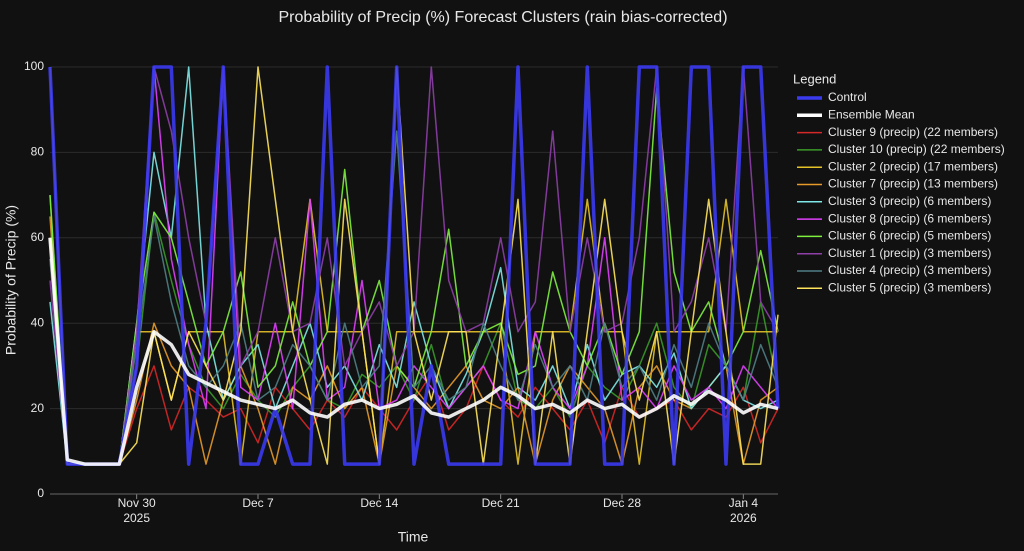 This screenshot has height=551, width=1024. What do you see at coordinates (909, 287) in the screenshot?
I see `legend-label: Cluster 5 (precip) (3 members)` at bounding box center [909, 287].